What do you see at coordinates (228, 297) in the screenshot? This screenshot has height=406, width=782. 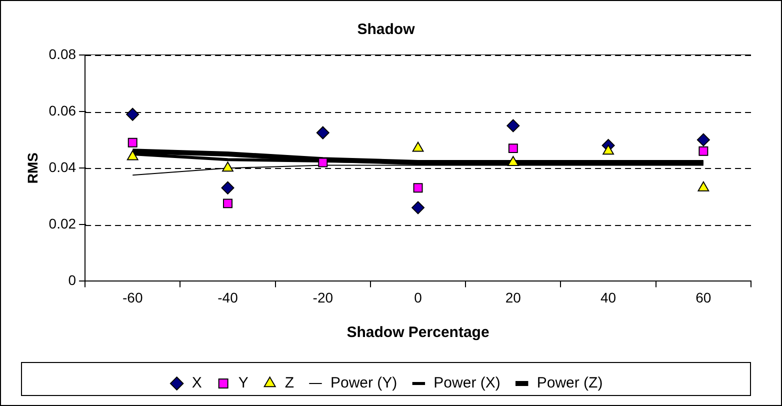 I see `x-tick-label: -40` at bounding box center [228, 297].